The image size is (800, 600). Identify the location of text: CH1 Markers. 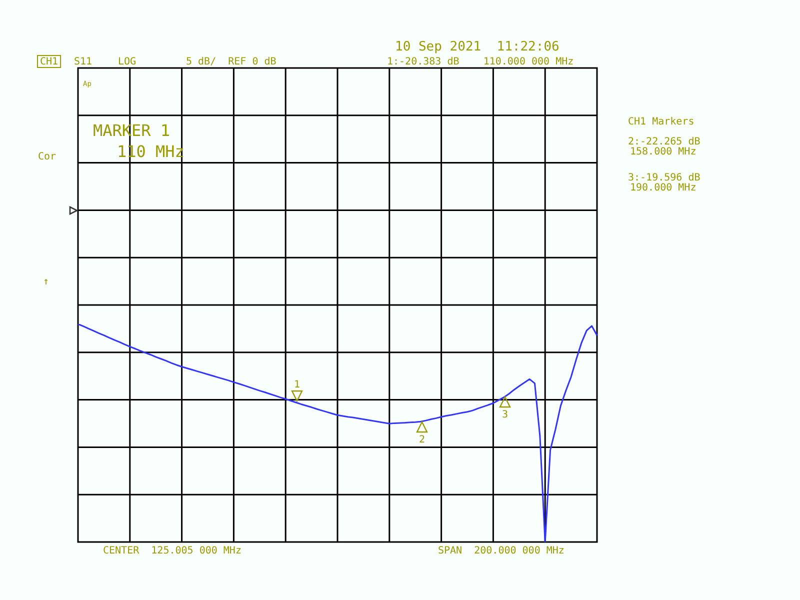
(661, 122).